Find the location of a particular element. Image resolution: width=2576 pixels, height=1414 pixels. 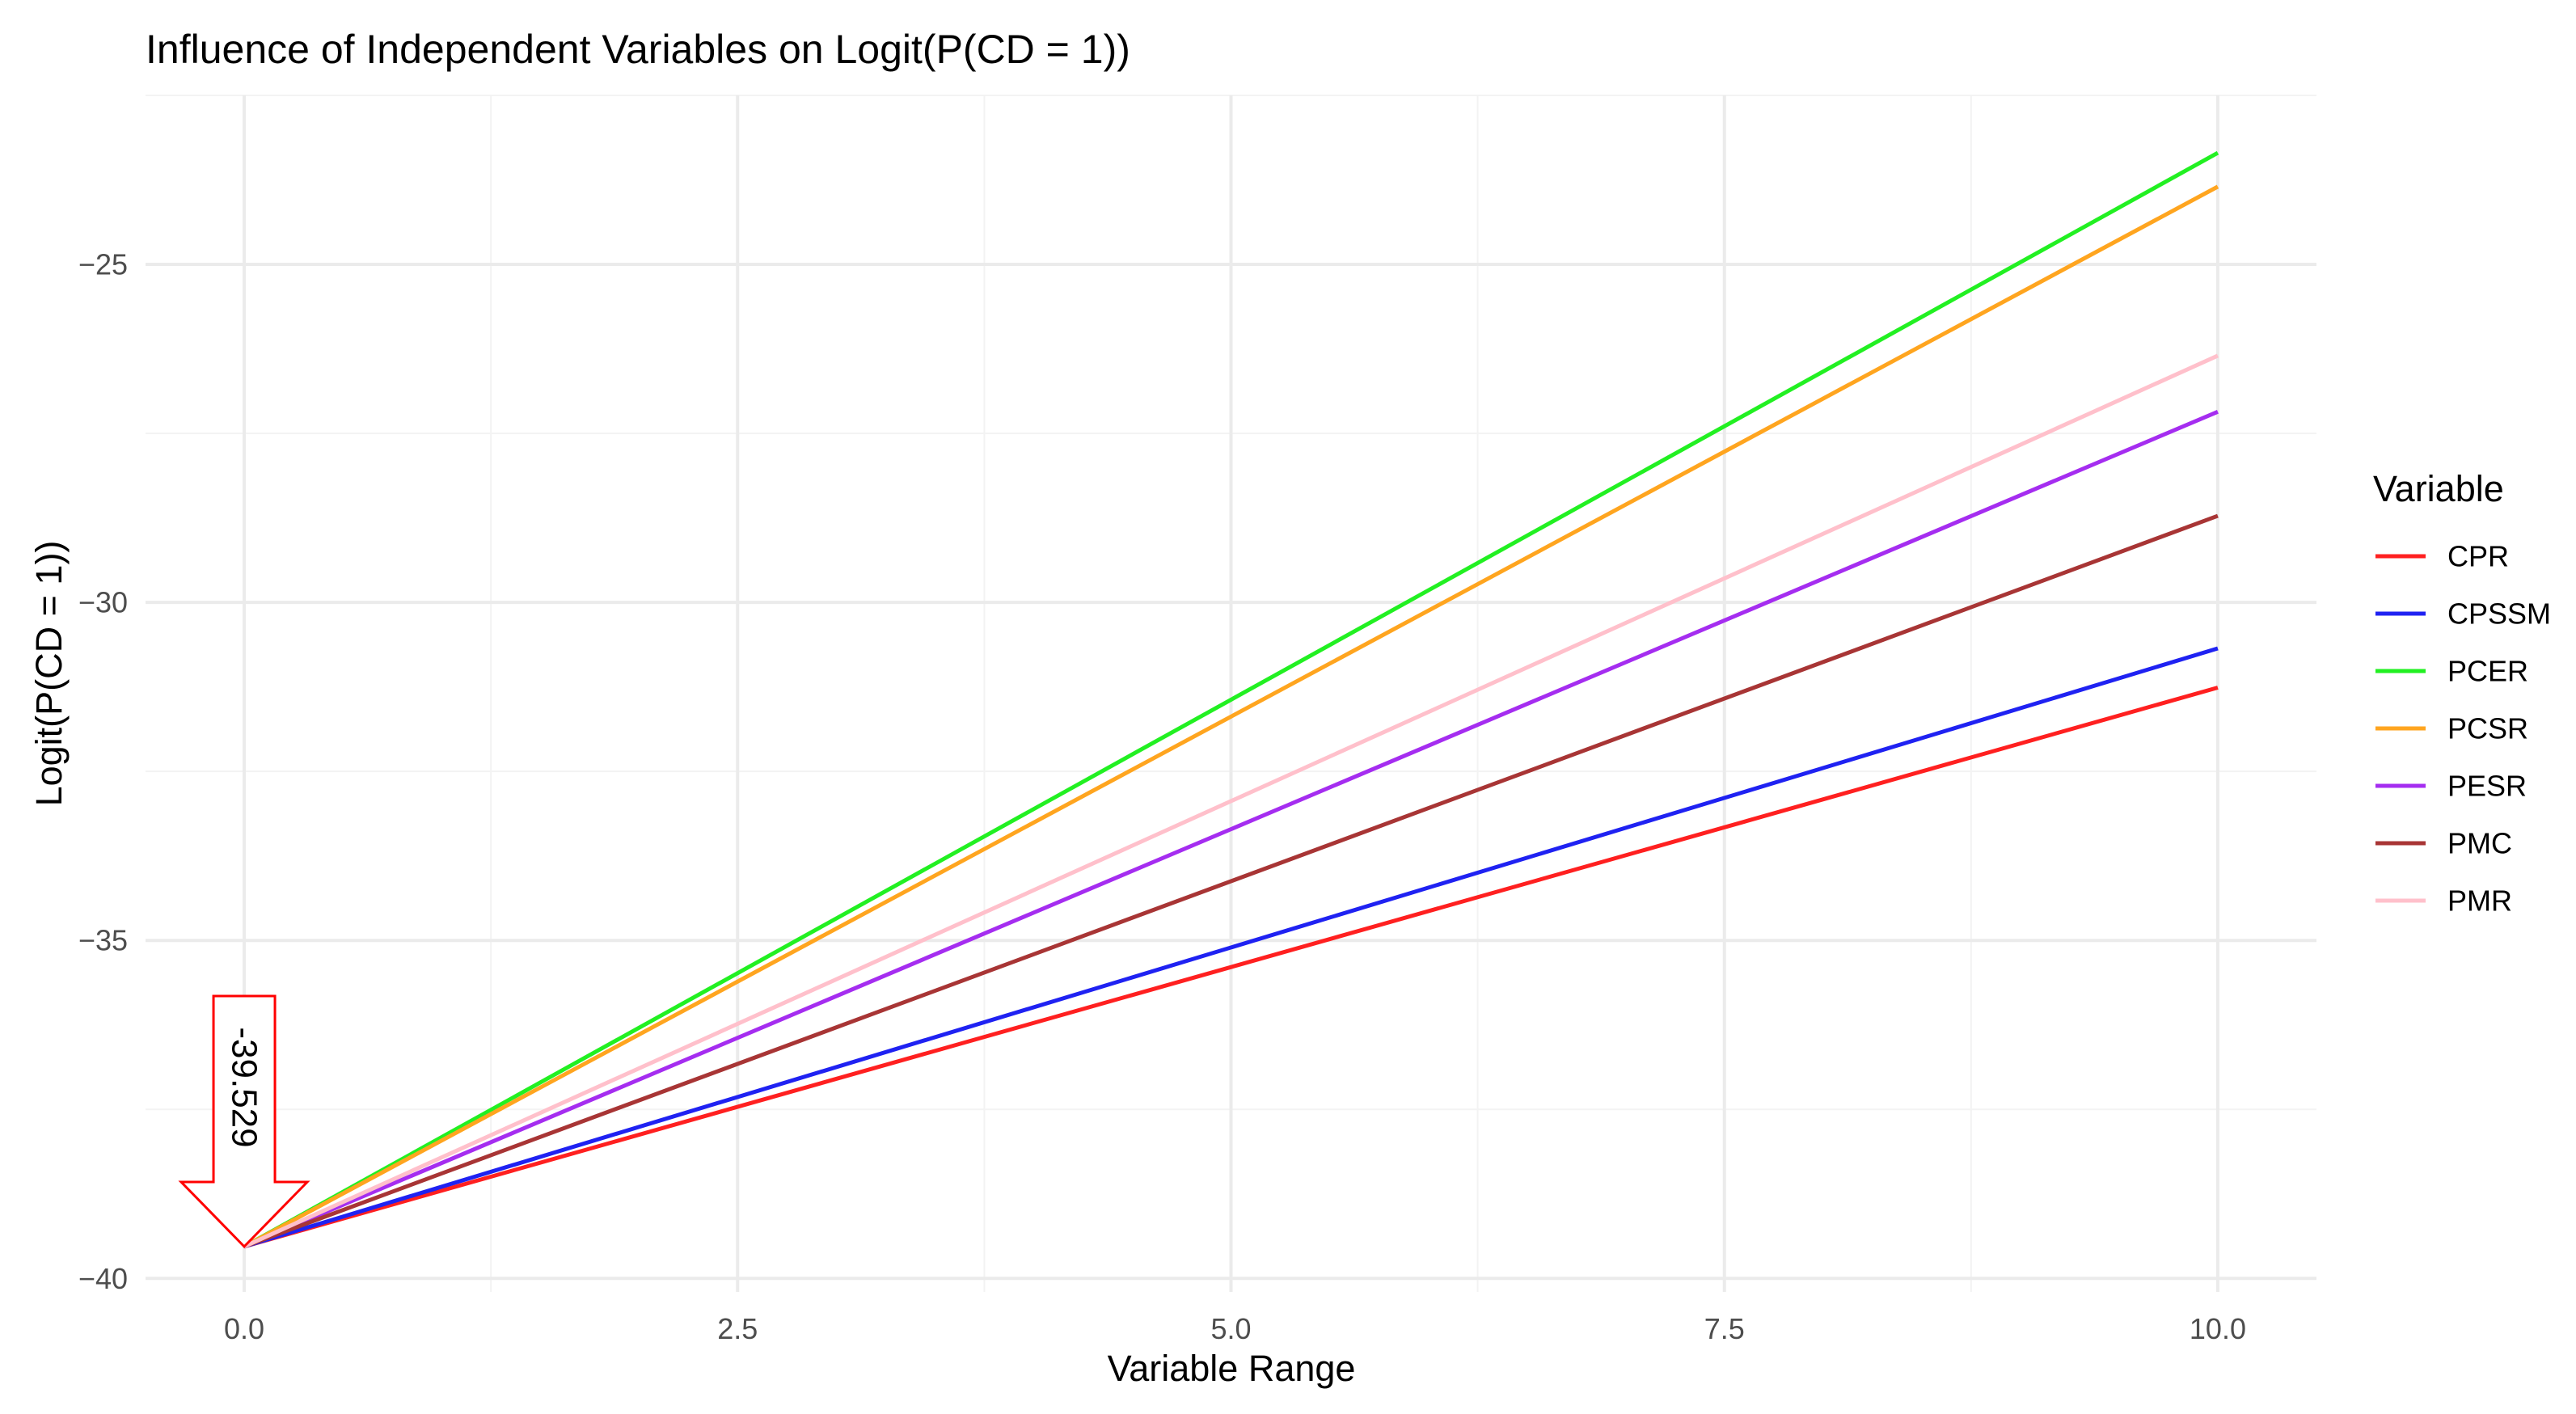

x-tick-label: 5.0 is located at coordinates (1230, 1328).